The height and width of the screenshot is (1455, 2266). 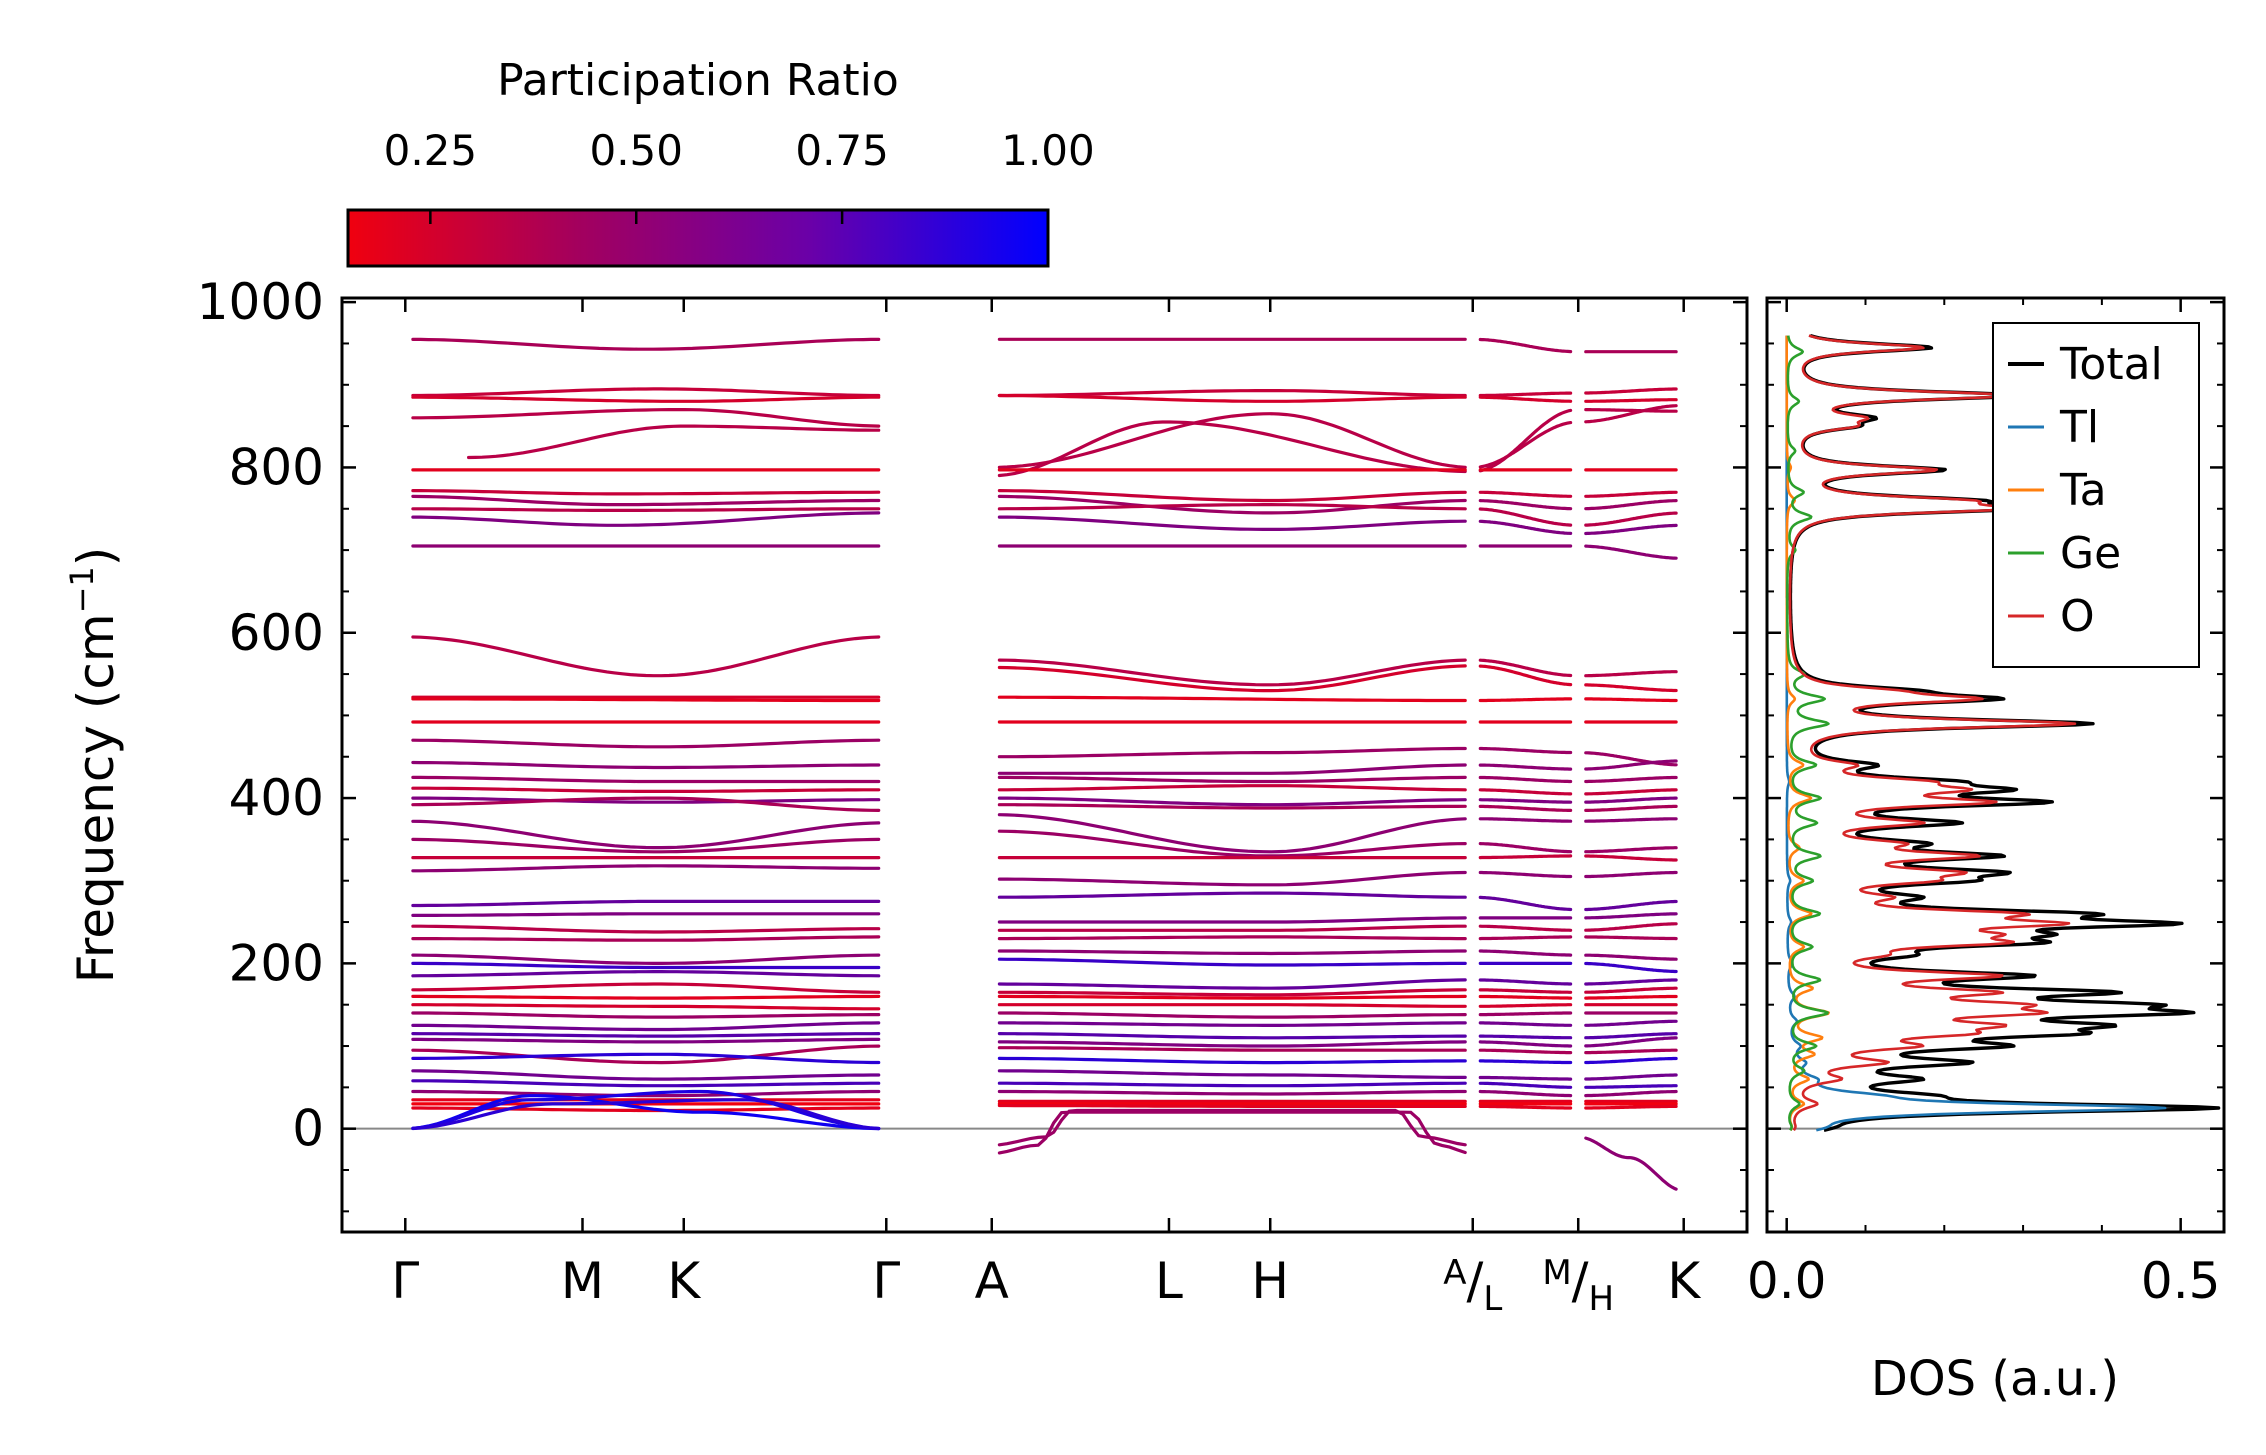 I want to click on colorbar-tick-label: 0.75, so click(x=842, y=150).